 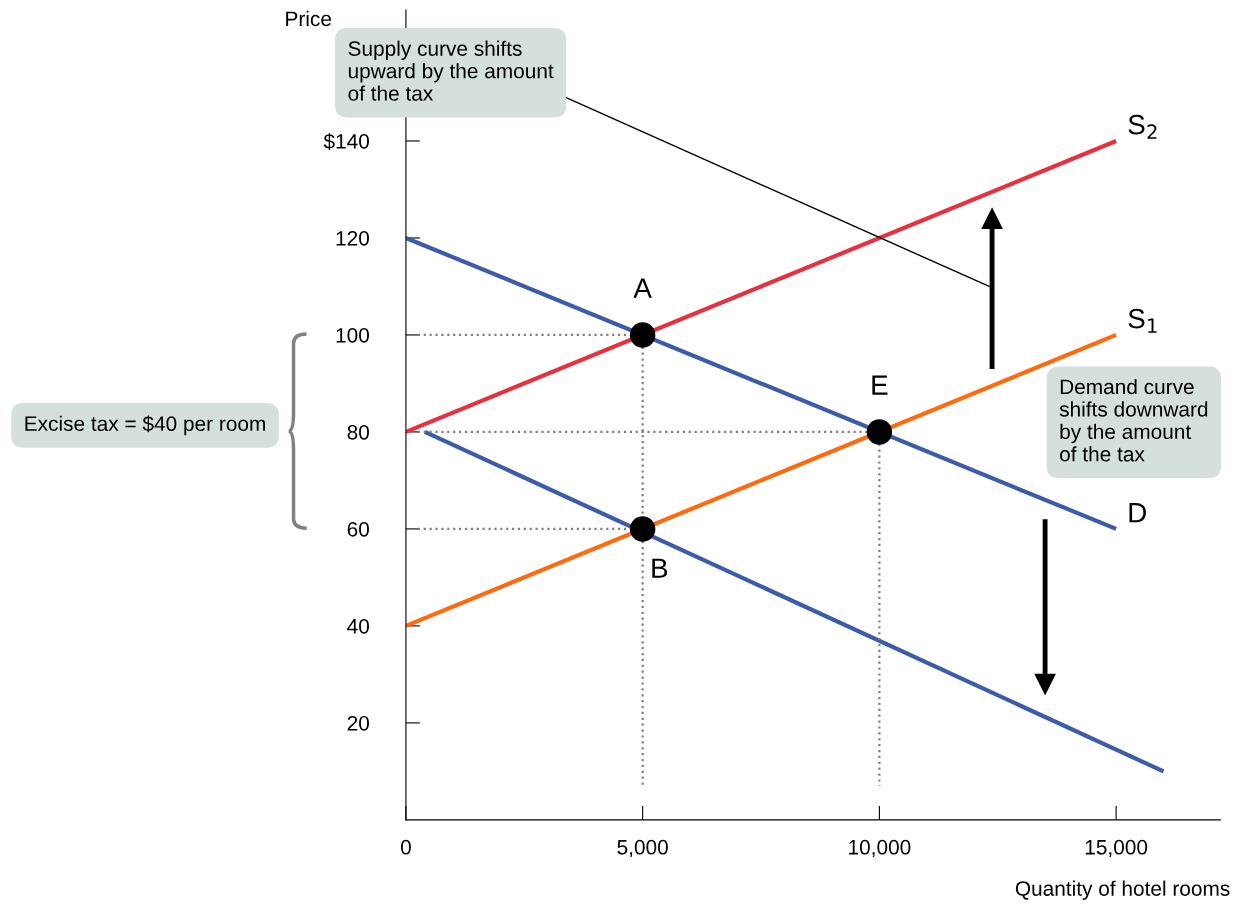 What do you see at coordinates (358, 529) in the screenshot?
I see `y-tick-label: 60` at bounding box center [358, 529].